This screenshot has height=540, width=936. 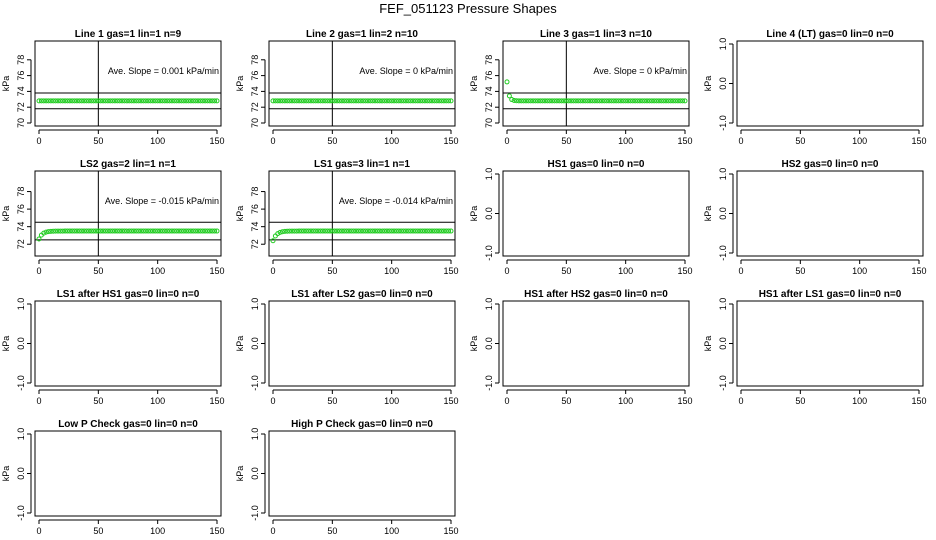 I want to click on panel-title: LS2 gas=2 lin=1 n=1, so click(x=128, y=164).